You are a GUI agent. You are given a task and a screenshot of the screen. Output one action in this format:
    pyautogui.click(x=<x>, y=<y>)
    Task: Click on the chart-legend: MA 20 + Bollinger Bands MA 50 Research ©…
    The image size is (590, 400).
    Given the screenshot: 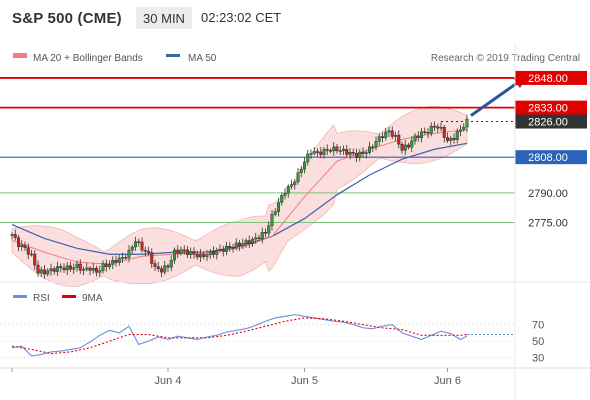 What is the action you would take?
    pyautogui.click(x=296, y=58)
    